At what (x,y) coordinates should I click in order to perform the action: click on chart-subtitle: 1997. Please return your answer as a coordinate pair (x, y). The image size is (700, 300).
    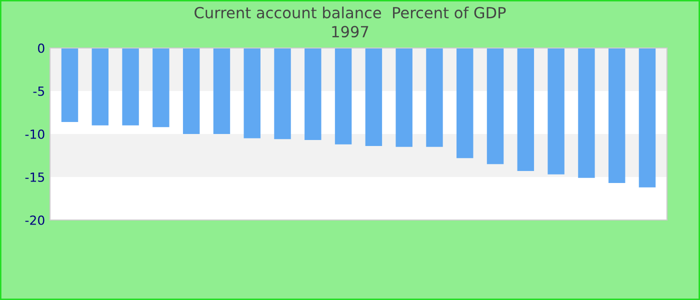
    Looking at the image, I should click on (350, 32).